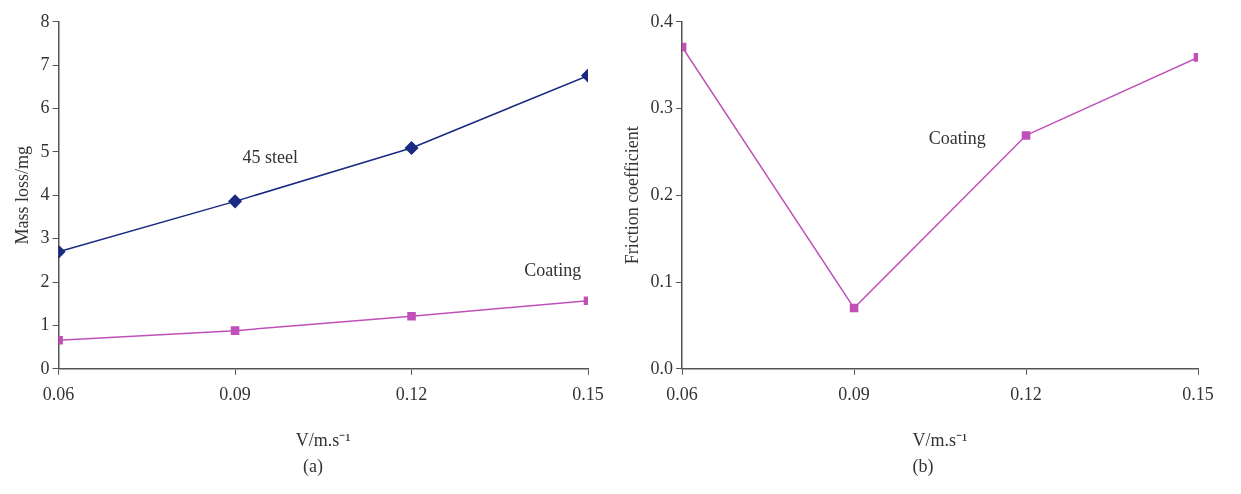 The height and width of the screenshot is (494, 1241). What do you see at coordinates (45, 150) in the screenshot?
I see `y-tick-label: 5` at bounding box center [45, 150].